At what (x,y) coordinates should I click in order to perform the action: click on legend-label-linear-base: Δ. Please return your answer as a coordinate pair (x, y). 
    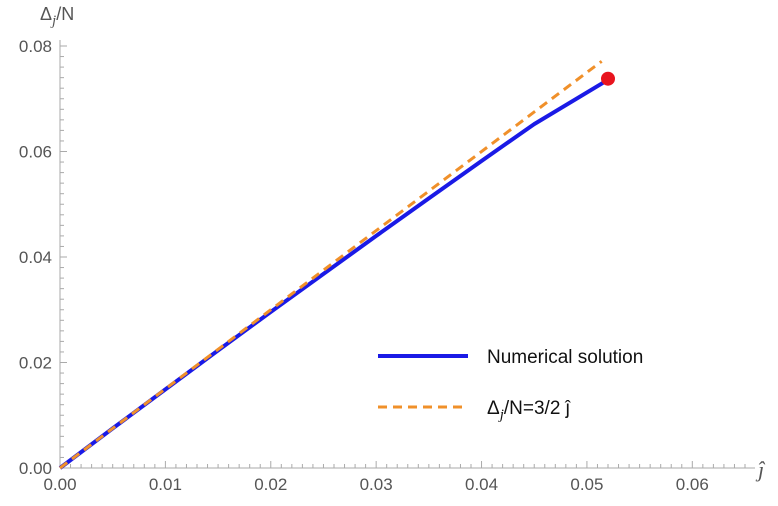
    Looking at the image, I should click on (493, 408).